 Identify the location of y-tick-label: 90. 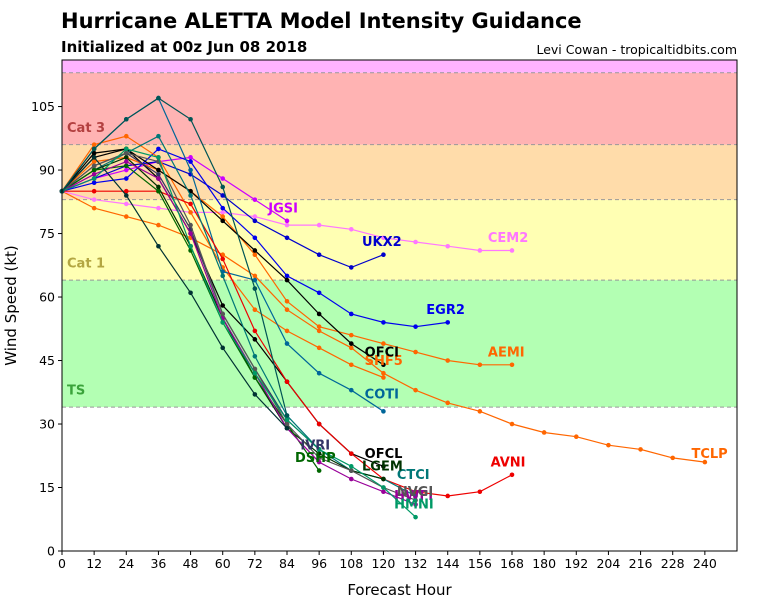
(47, 170).